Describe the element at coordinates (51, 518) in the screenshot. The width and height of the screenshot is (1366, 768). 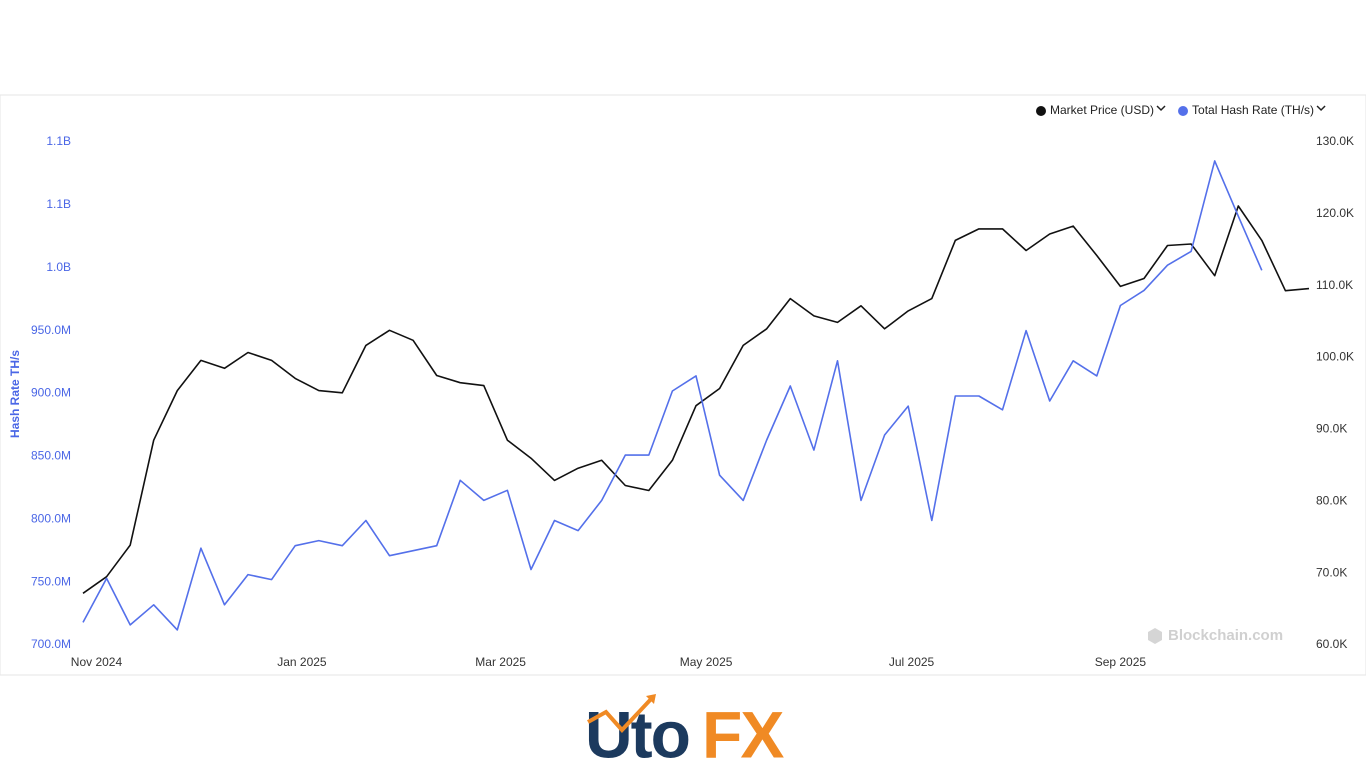
I see `y-tick-label: 800.0M` at that location.